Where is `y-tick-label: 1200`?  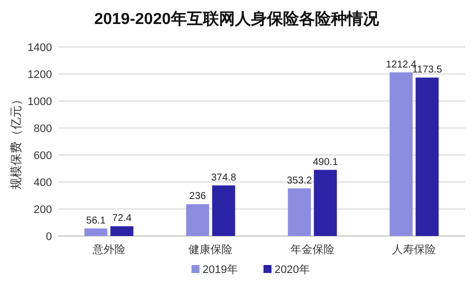
y-tick-label: 1200 is located at coordinates (40, 75).